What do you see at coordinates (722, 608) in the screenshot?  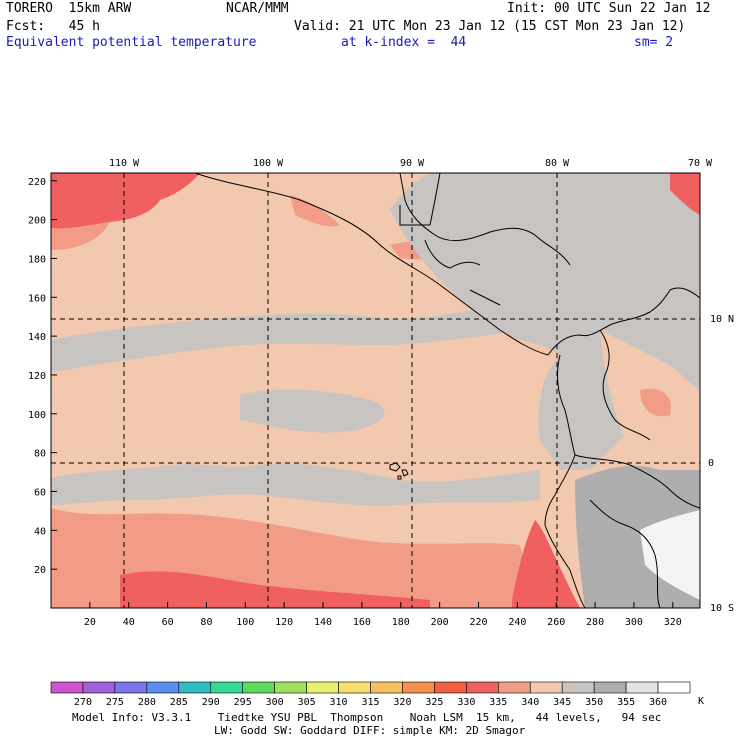 I see `lat-label-10s: 10 S` at bounding box center [722, 608].